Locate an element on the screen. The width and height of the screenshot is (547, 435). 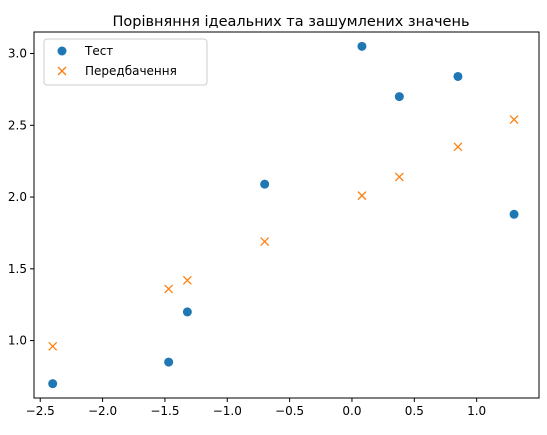
legend-box is located at coordinates (125, 62).